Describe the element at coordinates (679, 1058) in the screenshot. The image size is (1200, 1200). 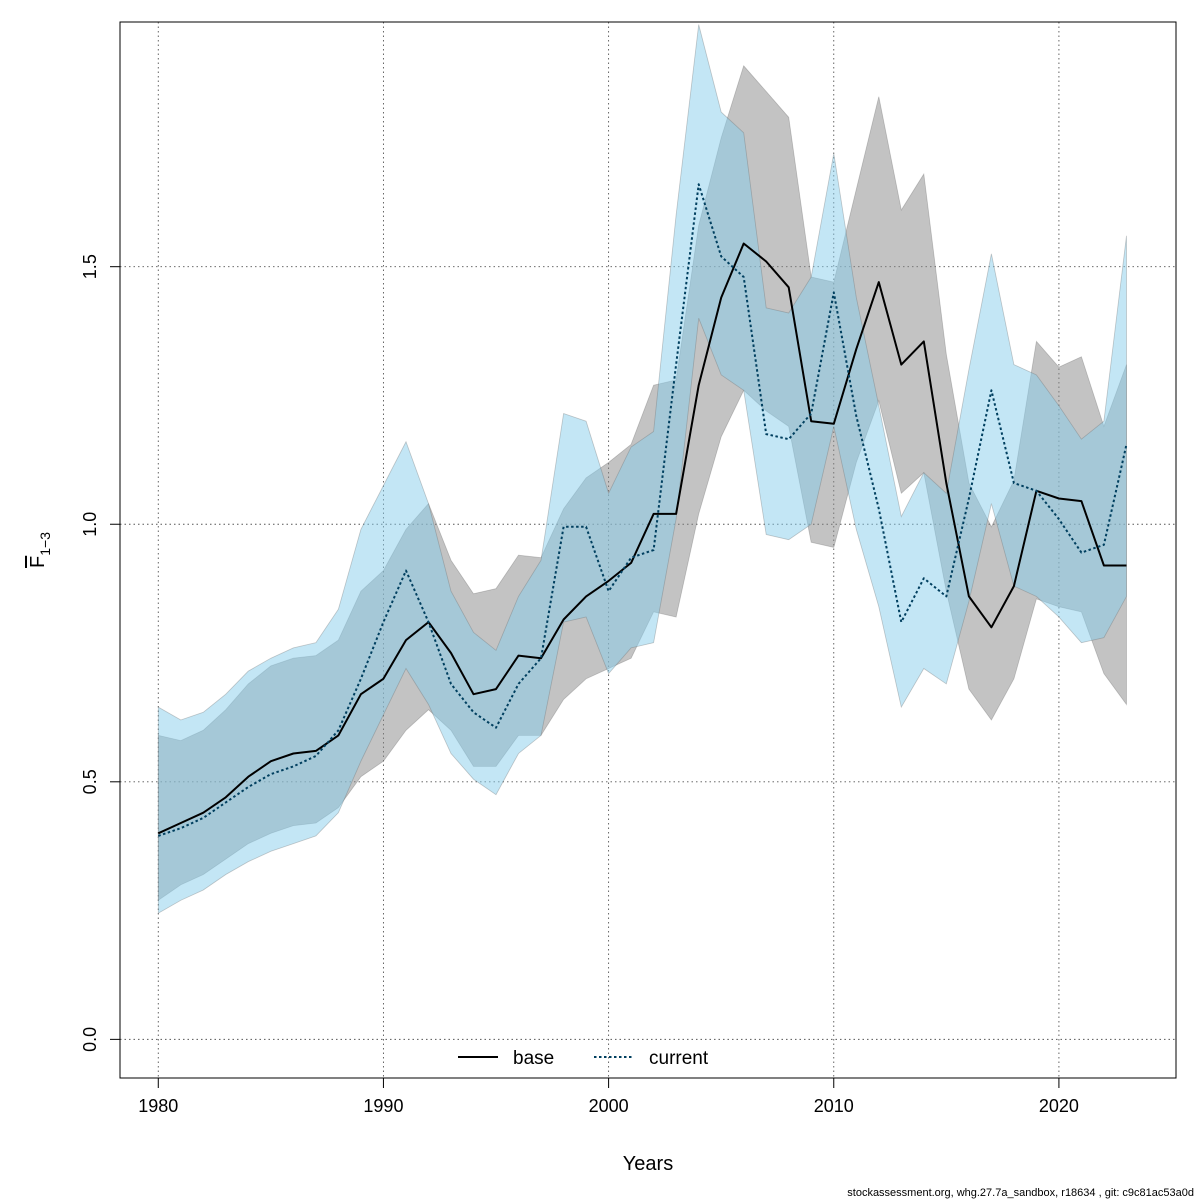
I see `legend-label-current: current` at that location.